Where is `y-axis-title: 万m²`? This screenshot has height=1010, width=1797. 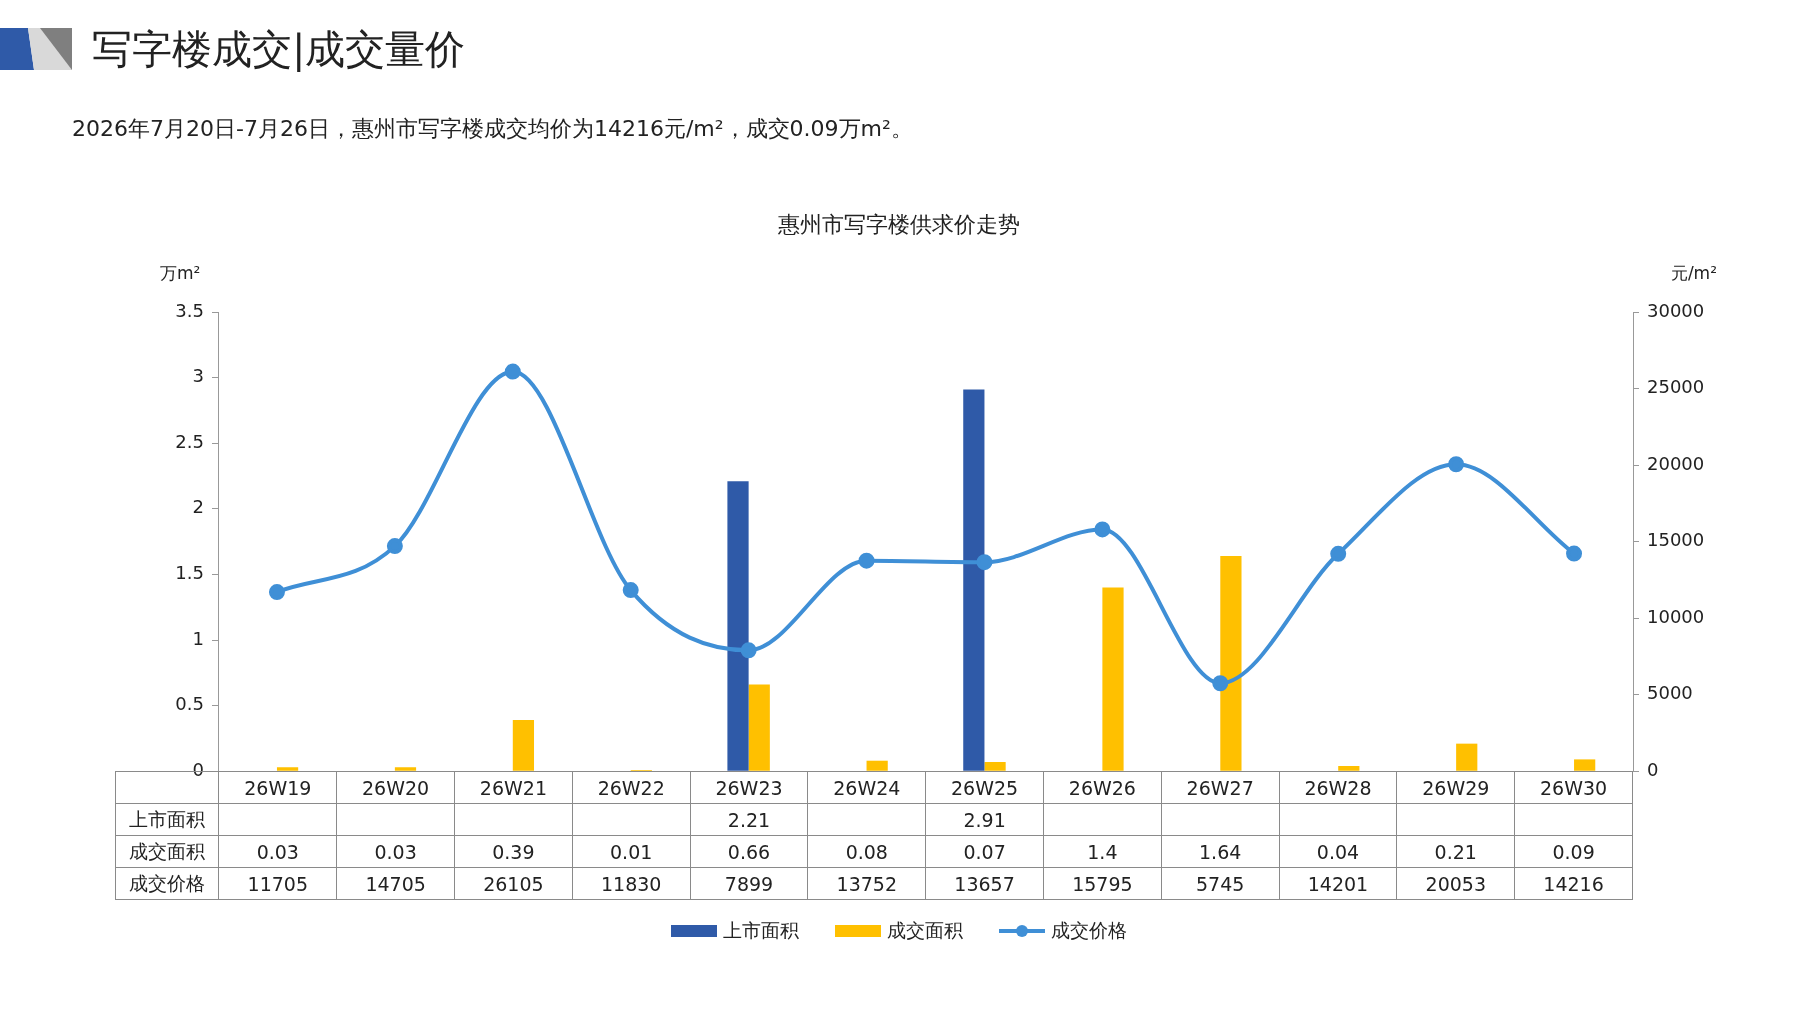
y-axis-title: 万m² is located at coordinates (180, 273).